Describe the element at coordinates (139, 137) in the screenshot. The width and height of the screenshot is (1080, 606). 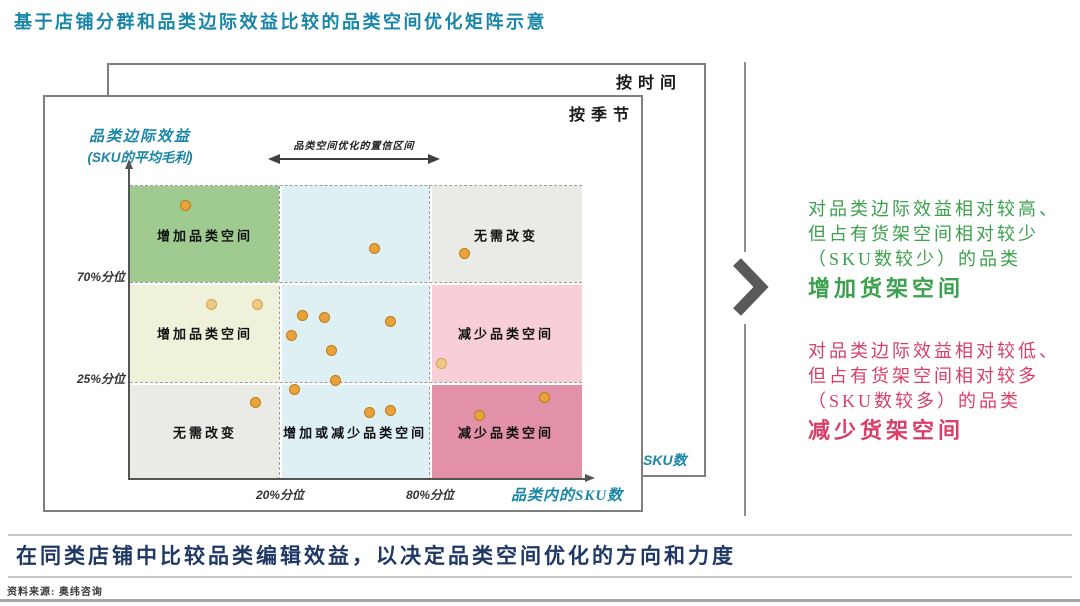
I see `y-axis-title-line1: 品类边际效益` at that location.